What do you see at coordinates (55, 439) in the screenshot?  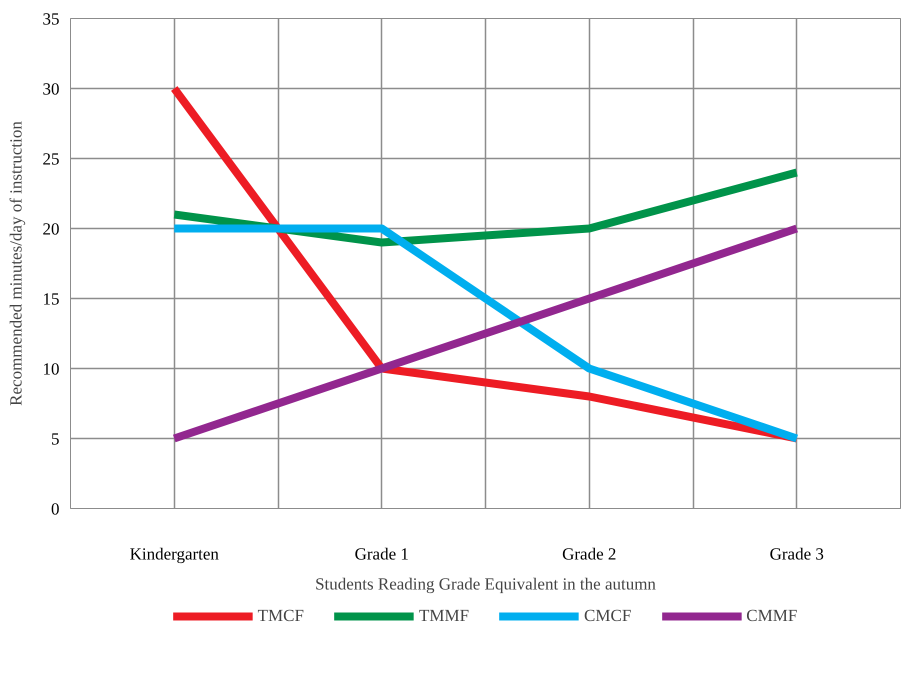 I see `y-tick-label: 5` at bounding box center [55, 439].